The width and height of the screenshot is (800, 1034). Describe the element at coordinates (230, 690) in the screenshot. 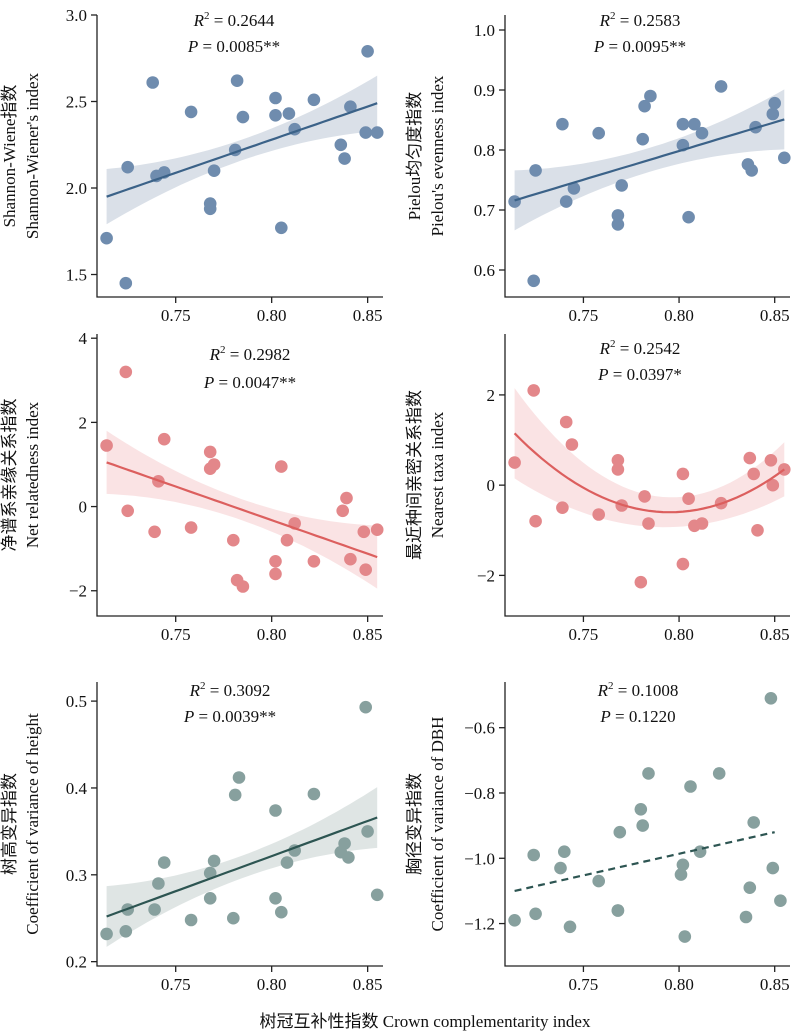

I see `r-squared-label: R2 = 0.3092` at that location.